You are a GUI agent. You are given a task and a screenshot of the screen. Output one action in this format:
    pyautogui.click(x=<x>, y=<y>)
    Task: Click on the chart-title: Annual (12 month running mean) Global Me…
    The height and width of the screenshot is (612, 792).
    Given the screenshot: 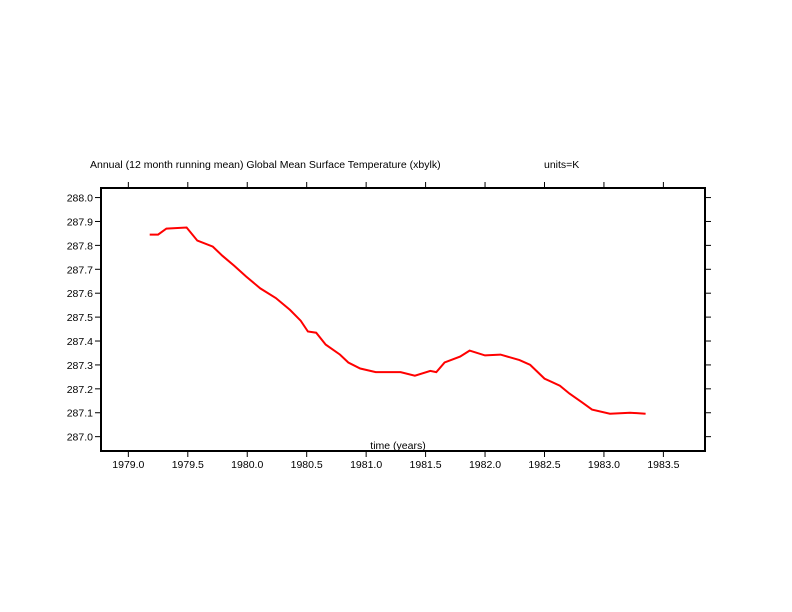 What is the action you would take?
    pyautogui.click(x=265, y=165)
    